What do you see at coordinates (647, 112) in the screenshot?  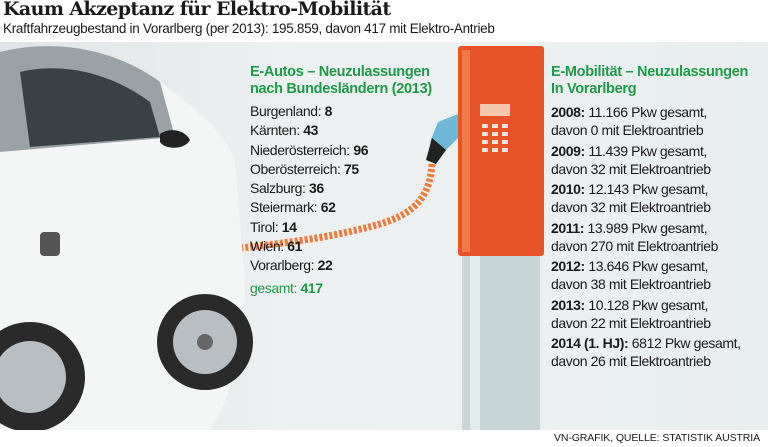 I see `year-total: 11.166 Pkw gesamt,` at bounding box center [647, 112].